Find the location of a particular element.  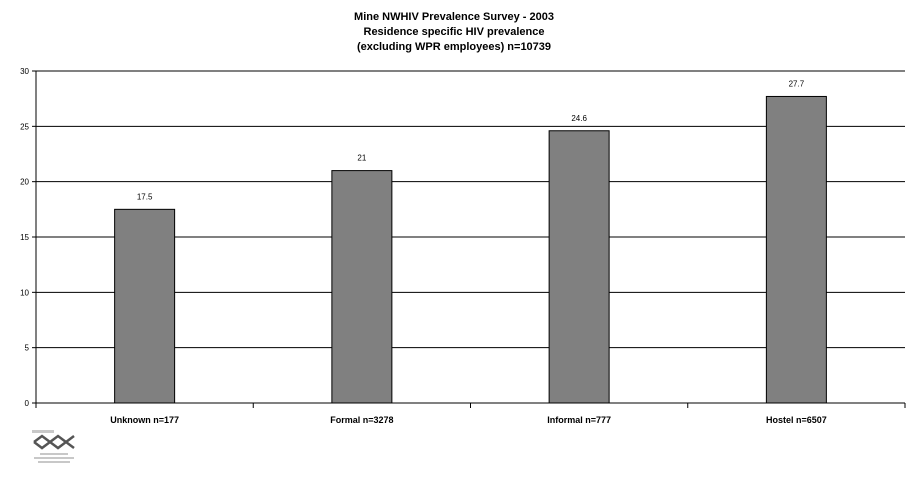

data-label: 17.5 is located at coordinates (145, 196).